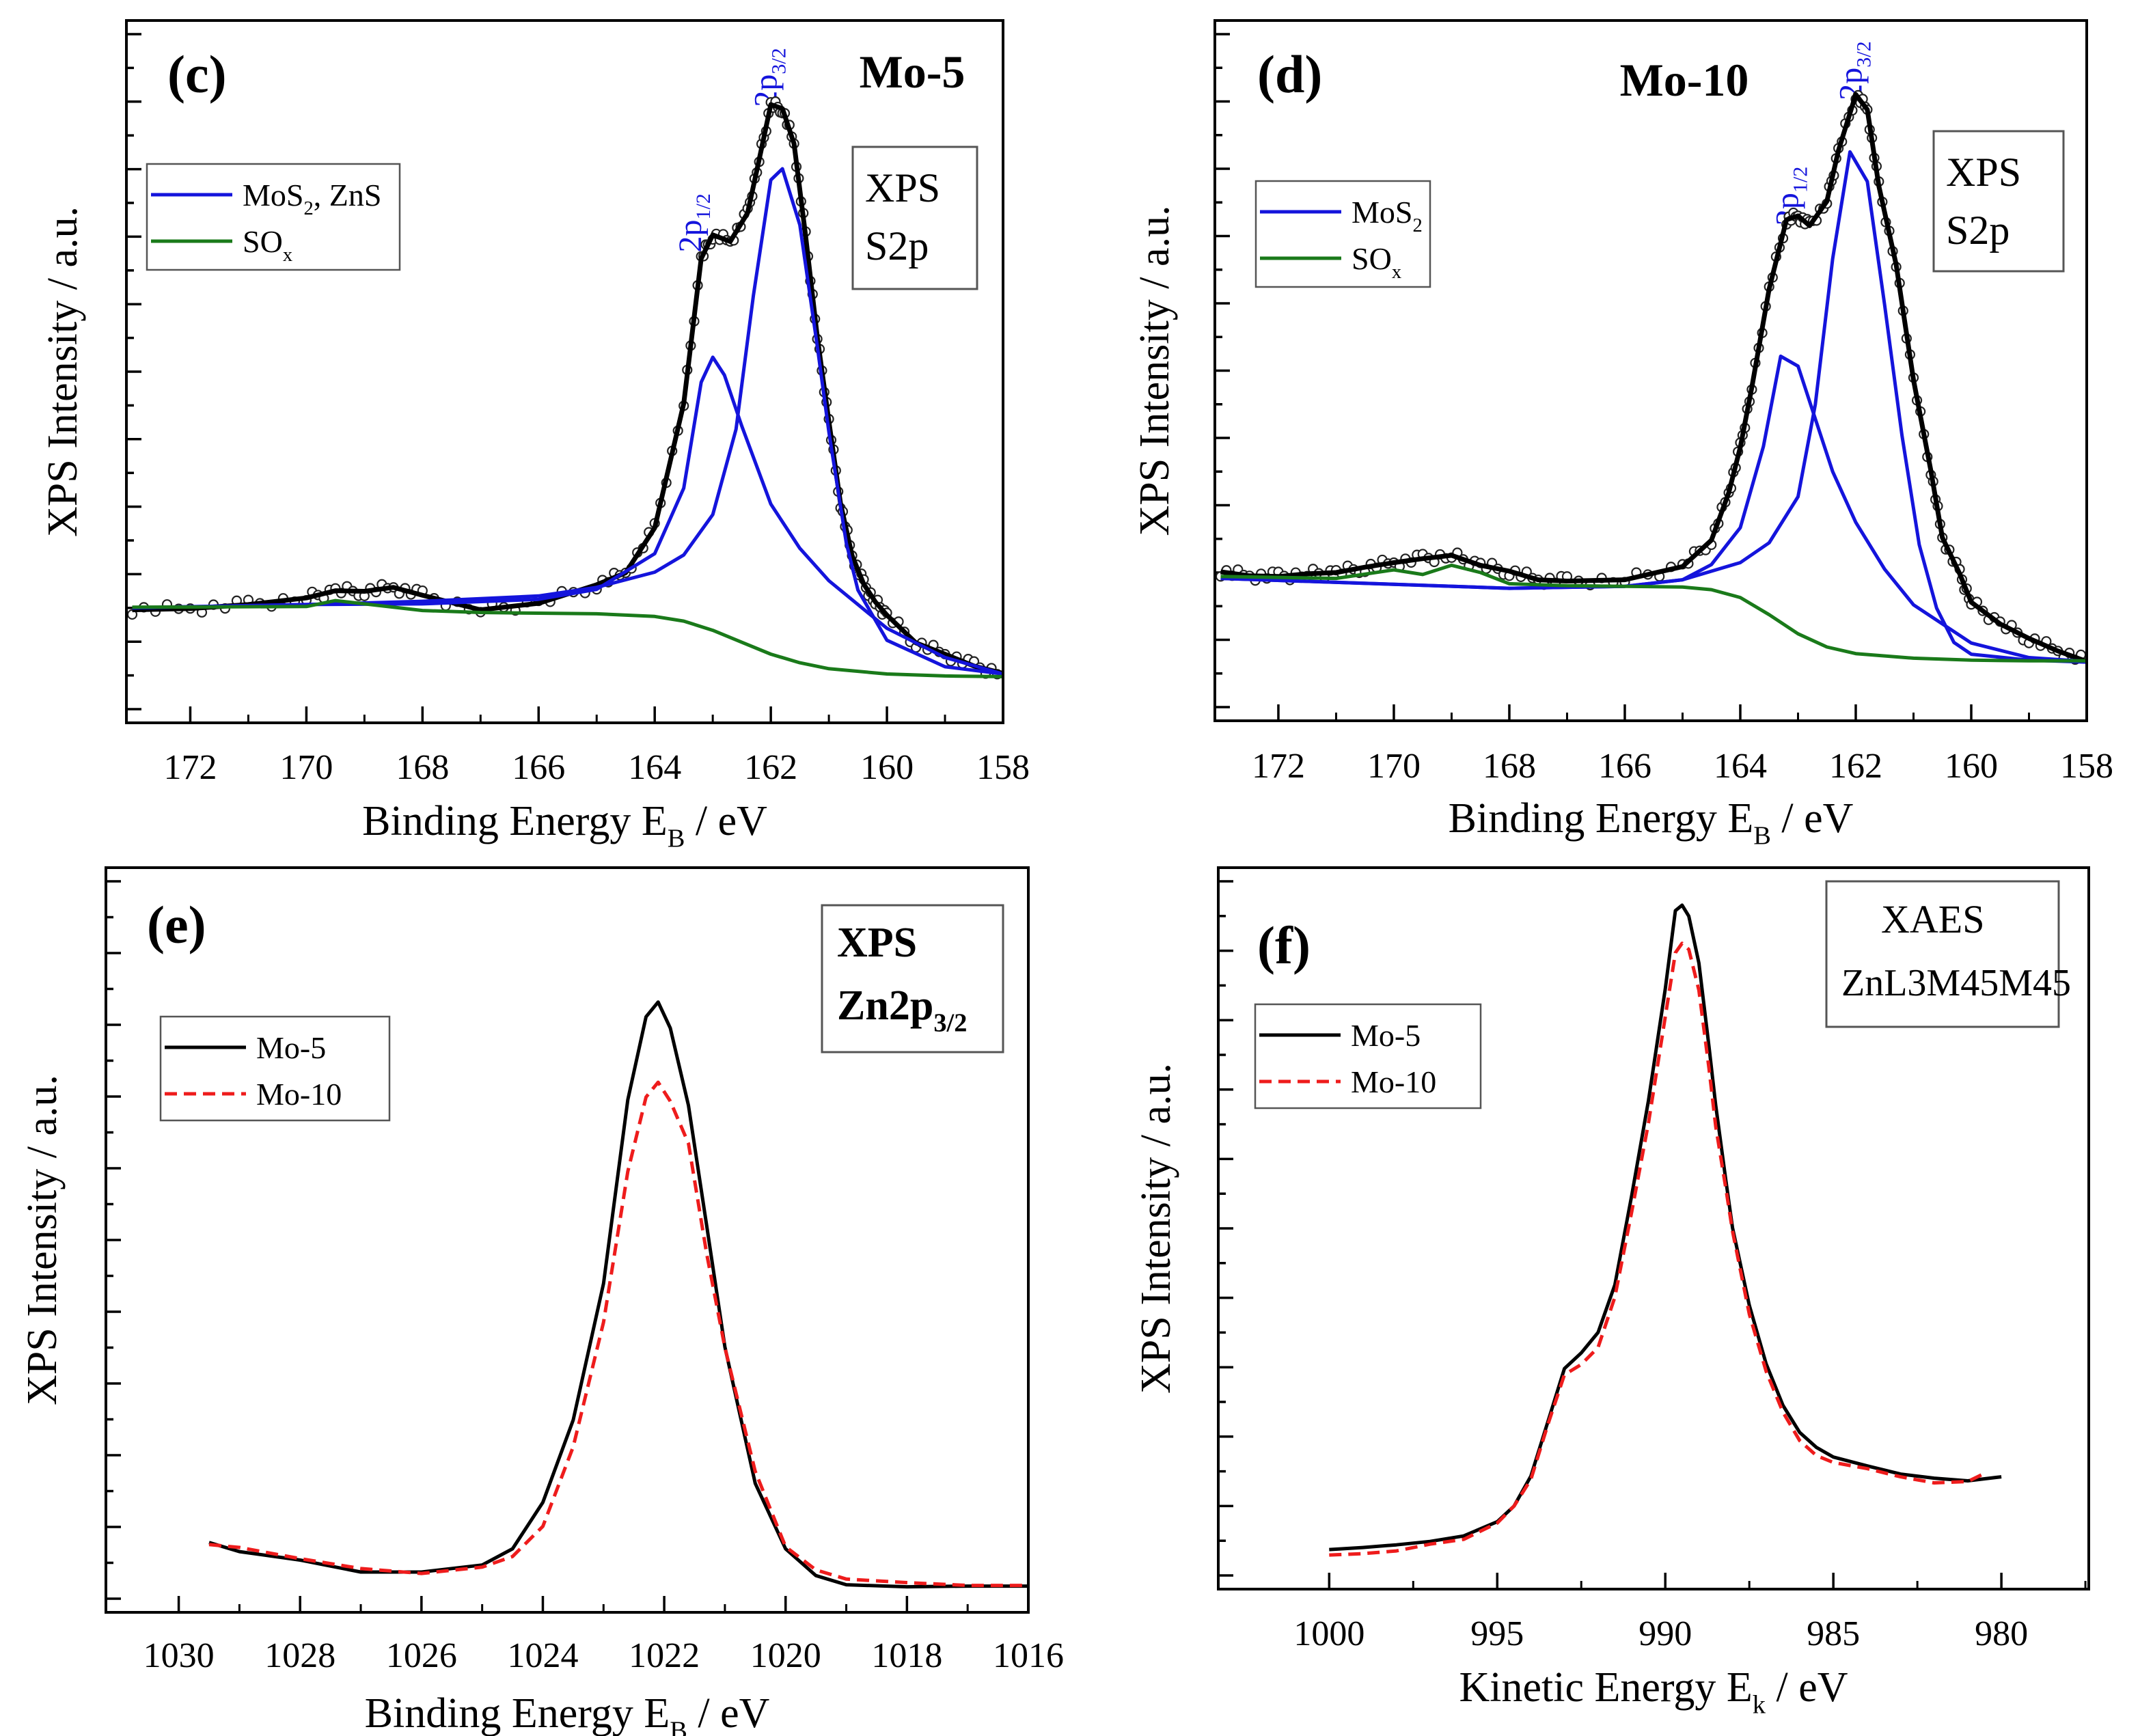  Describe the element at coordinates (887, 767) in the screenshot. I see `x-tick-label: 160` at that location.